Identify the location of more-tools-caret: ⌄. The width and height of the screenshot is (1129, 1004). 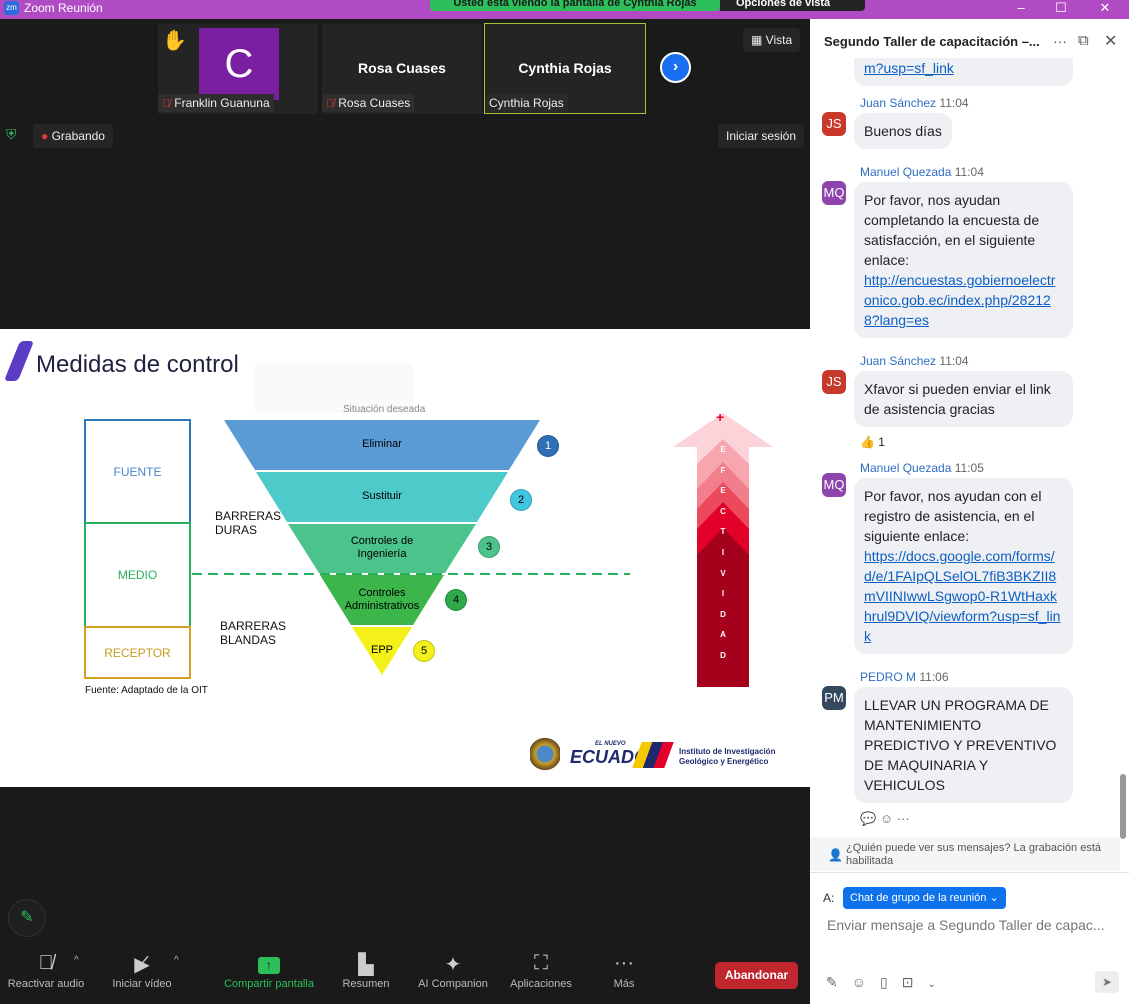
(938, 984).